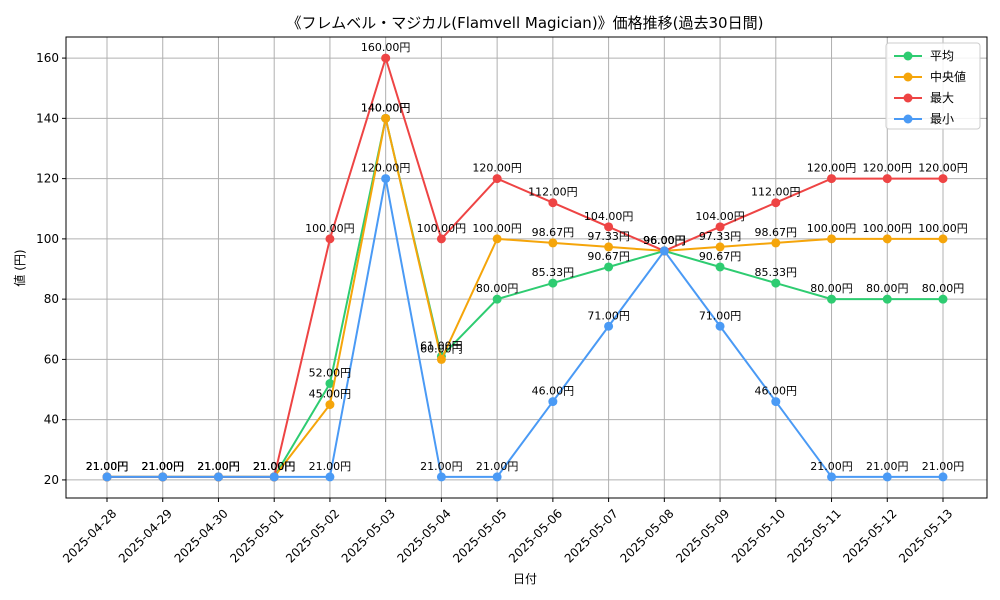 The height and width of the screenshot is (600, 1000). Describe the element at coordinates (525, 579) in the screenshot. I see `x-axis-label: 日付` at that location.